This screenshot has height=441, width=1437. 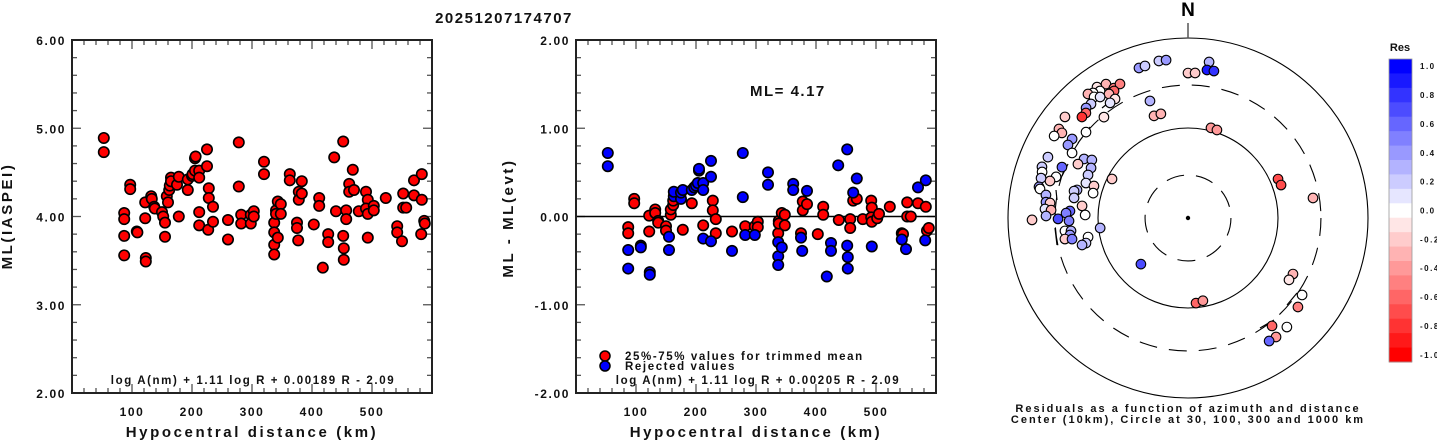 What do you see at coordinates (51, 129) in the screenshot?
I see `left-y-tick-label: 5.00` at bounding box center [51, 129].